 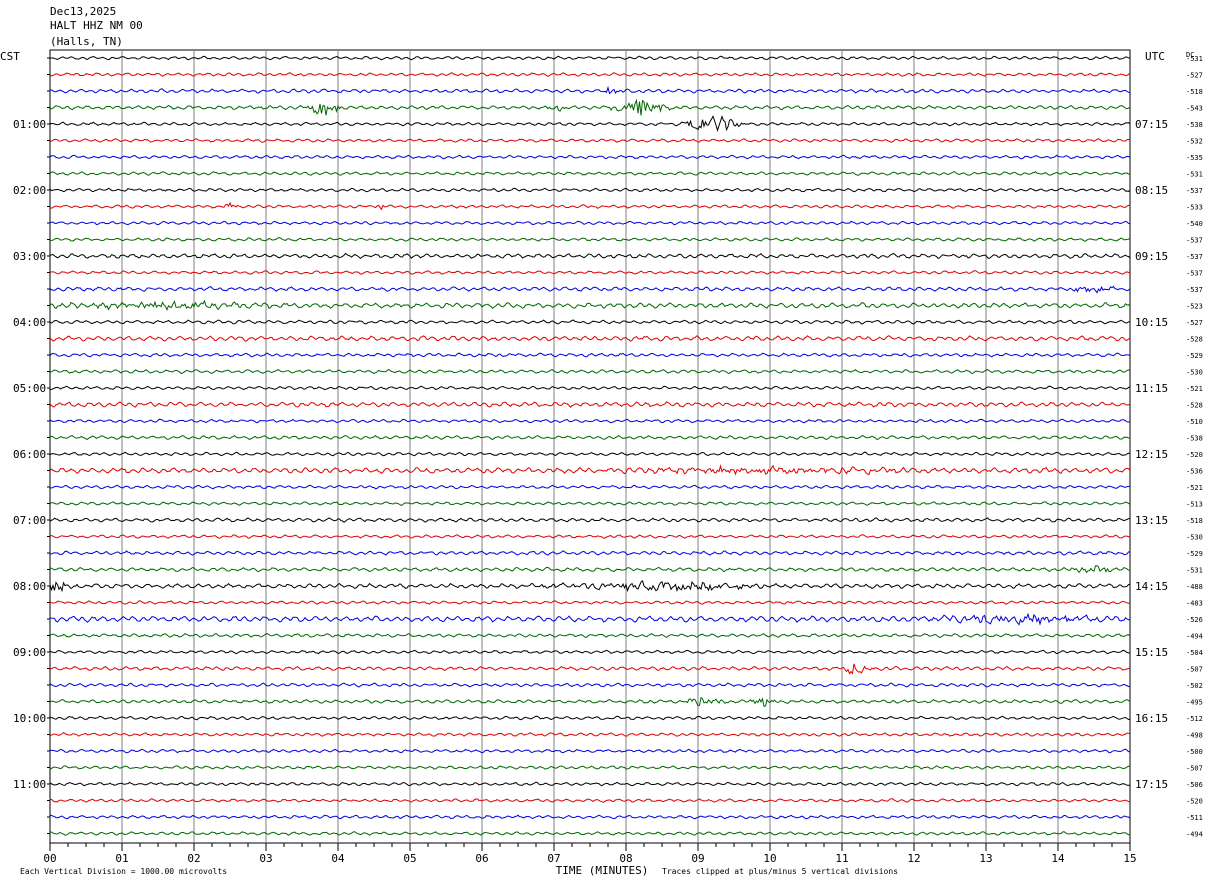 What do you see at coordinates (1194, 125) in the screenshot?
I see `dc-offset-label: -538` at bounding box center [1194, 125].